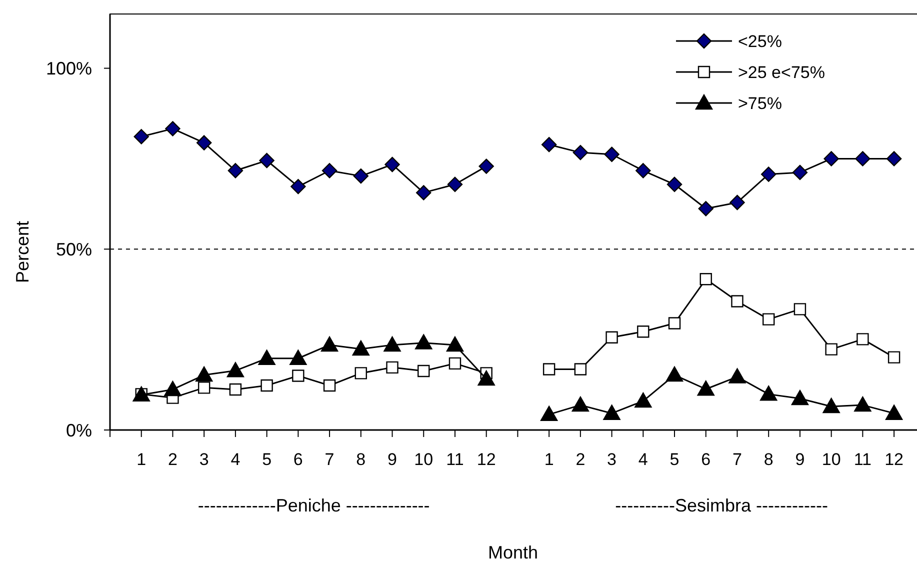  What do you see at coordinates (721, 505) in the screenshot?
I see `text: ----------Sesimbra ------------` at bounding box center [721, 505].